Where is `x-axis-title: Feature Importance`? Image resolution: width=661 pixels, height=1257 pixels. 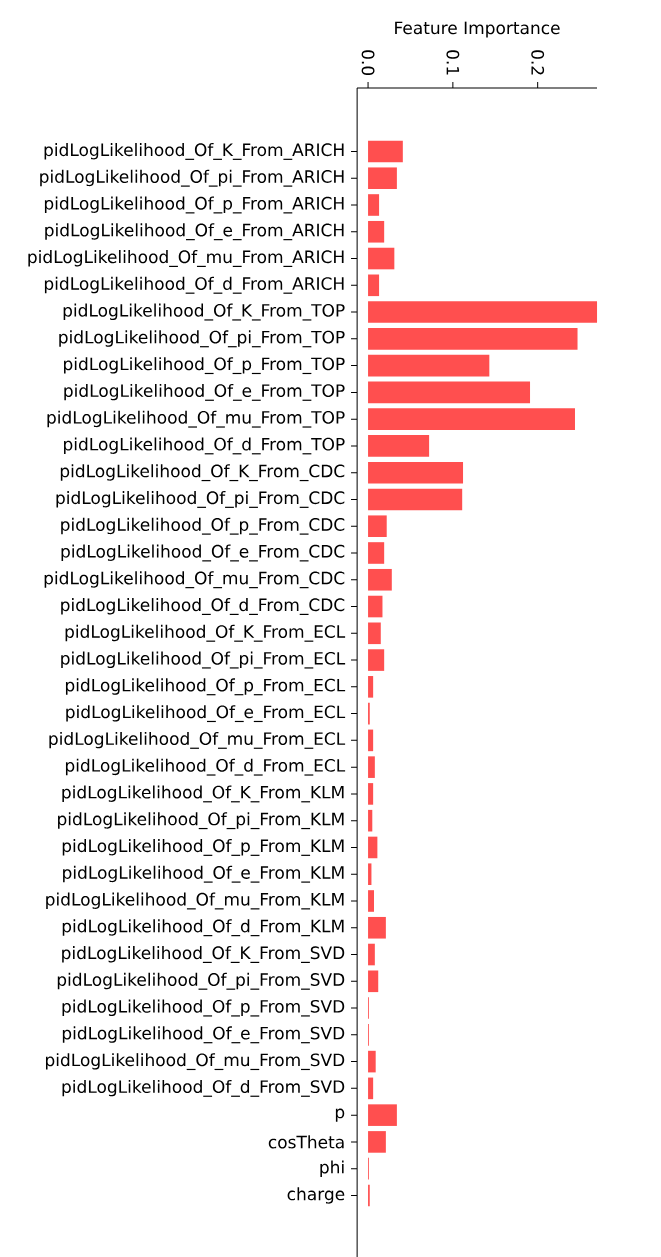
x-axis-title: Feature Importance is located at coordinates (477, 29).